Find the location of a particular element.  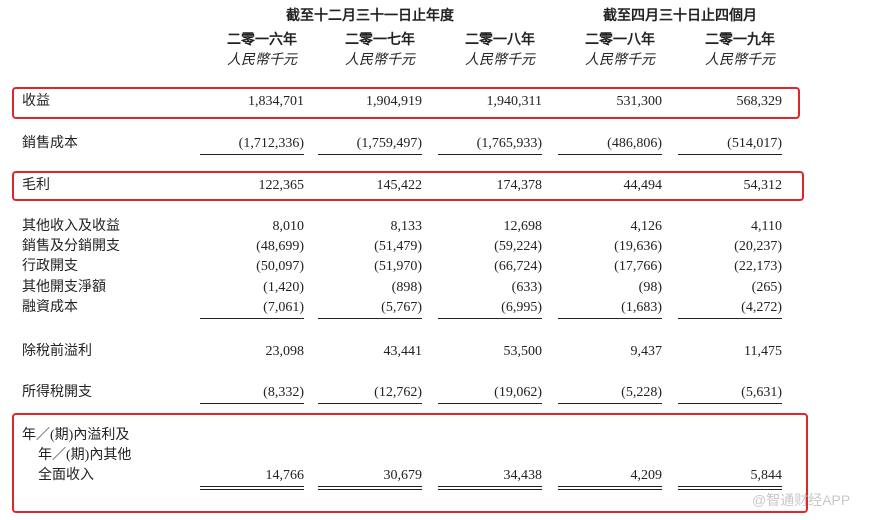

cell-value: 11,475 is located at coordinates (763, 351).